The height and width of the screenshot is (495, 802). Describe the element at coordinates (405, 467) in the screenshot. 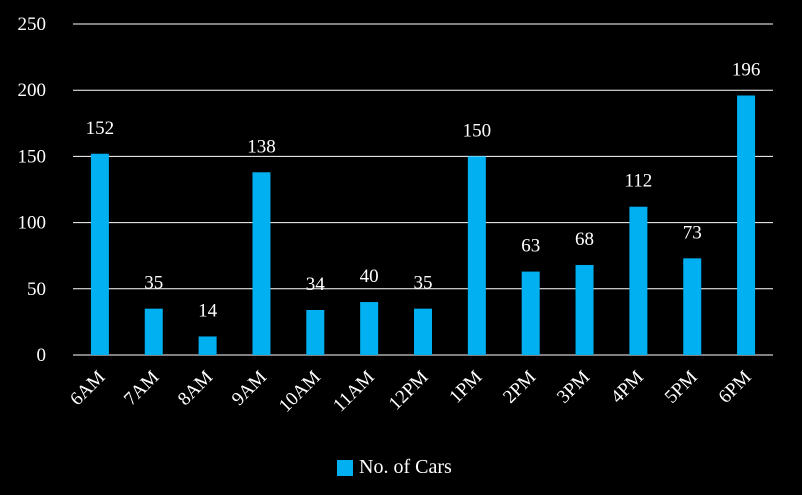

I see `legend-label: No. of Cars` at that location.